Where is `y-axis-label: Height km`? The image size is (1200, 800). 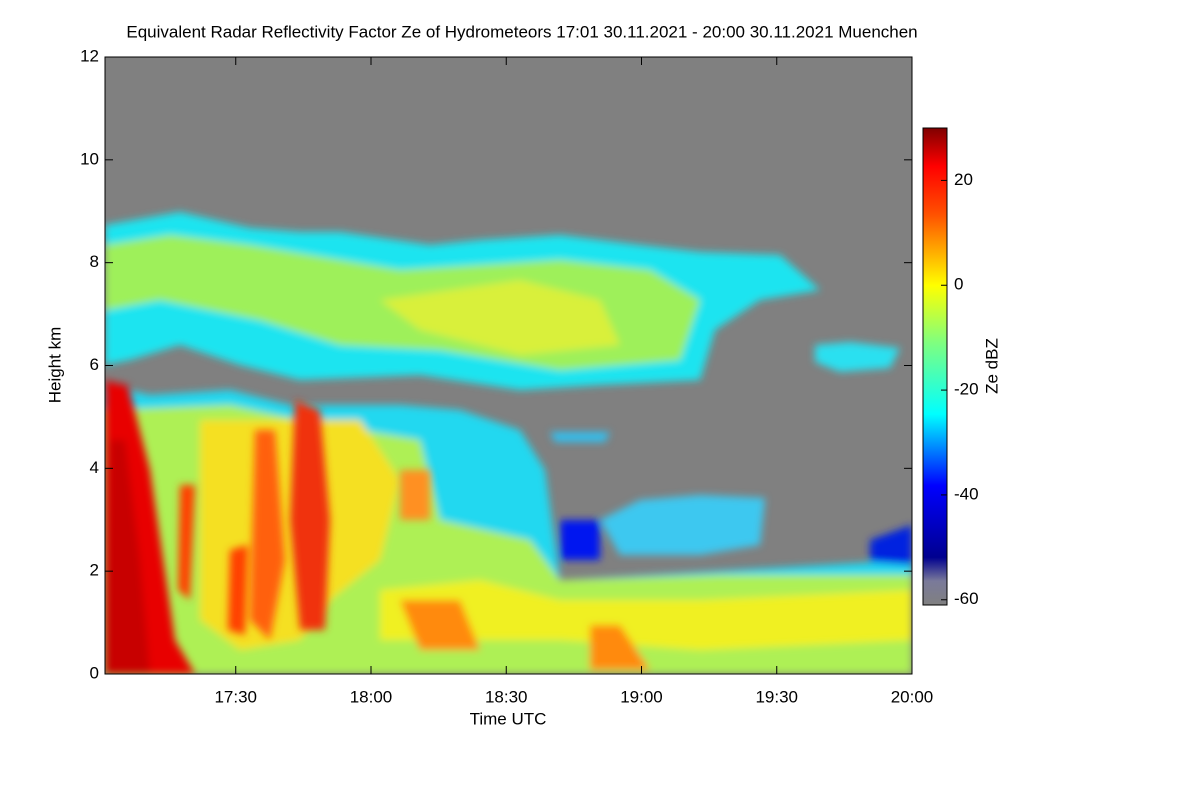
y-axis-label: Height km is located at coordinates (54, 365).